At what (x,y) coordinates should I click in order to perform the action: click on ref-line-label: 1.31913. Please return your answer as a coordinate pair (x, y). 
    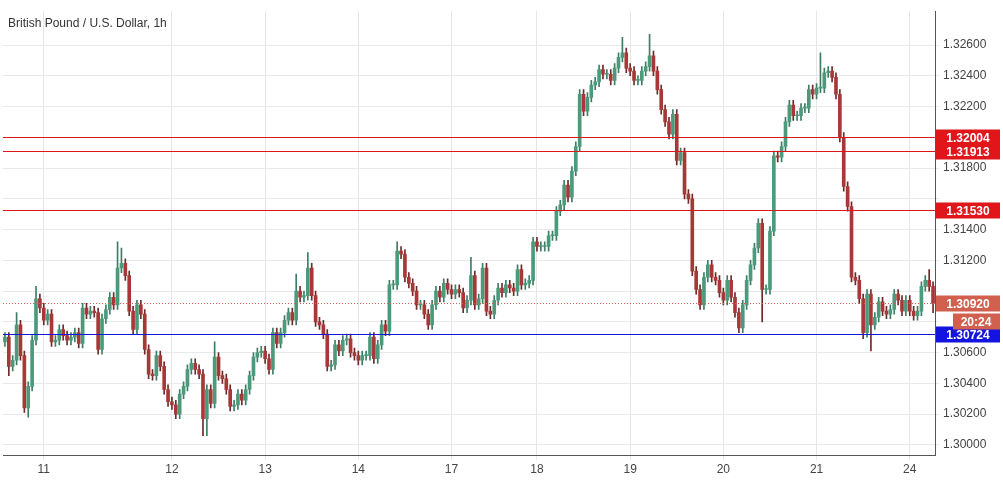
    Looking at the image, I should click on (968, 151).